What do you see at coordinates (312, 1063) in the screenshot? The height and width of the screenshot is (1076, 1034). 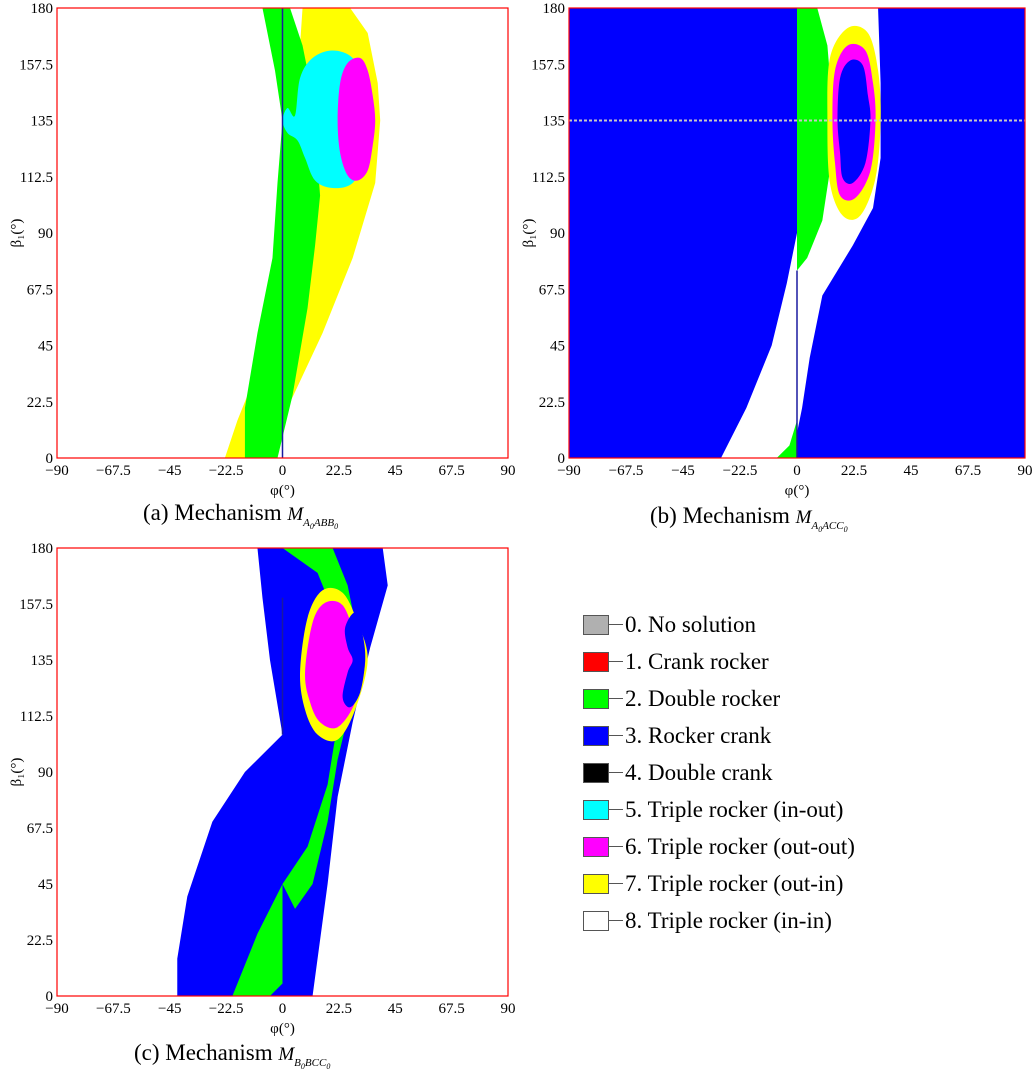 I see `caption-c-subscript: B0BCC0` at bounding box center [312, 1063].